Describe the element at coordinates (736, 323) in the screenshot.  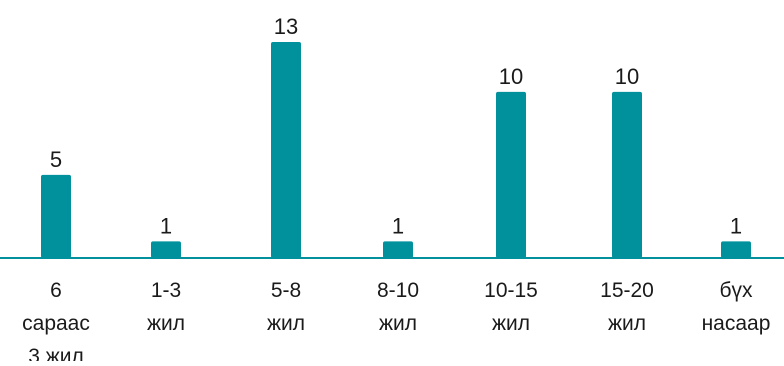
I see `x-tick-label-6-line-1: насаар` at that location.